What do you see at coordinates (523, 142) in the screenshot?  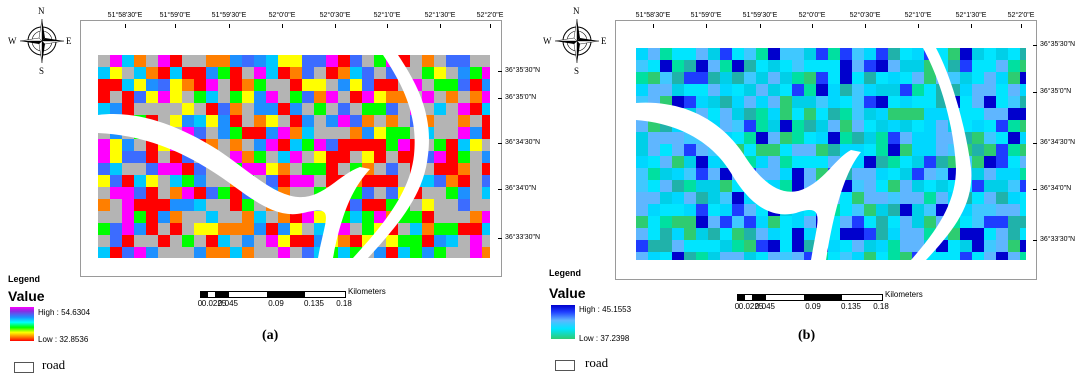 I see `latitude-tick-label: 36°34'30"N` at bounding box center [523, 142].